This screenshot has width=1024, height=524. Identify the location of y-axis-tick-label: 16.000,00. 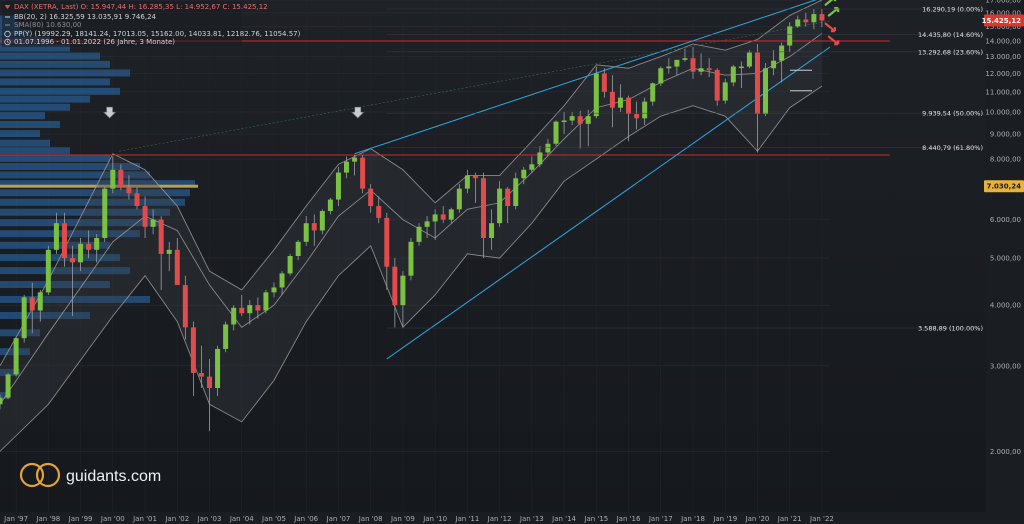
(1003, 13).